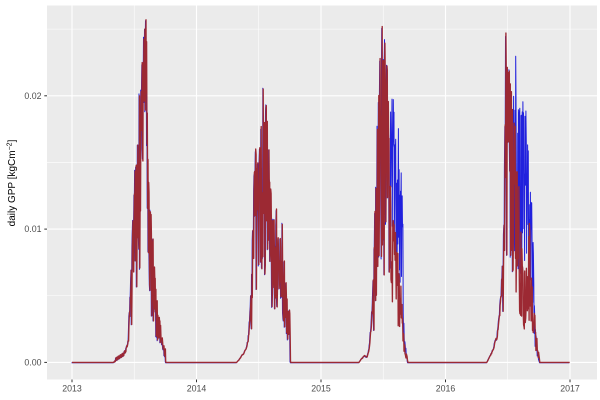  I want to click on svg-text: 2015, so click(321, 389).